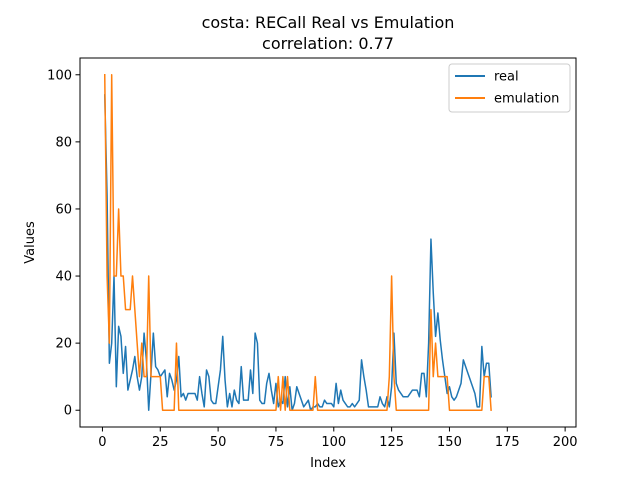  Describe the element at coordinates (276, 442) in the screenshot. I see `x-tick-label: 75` at that location.